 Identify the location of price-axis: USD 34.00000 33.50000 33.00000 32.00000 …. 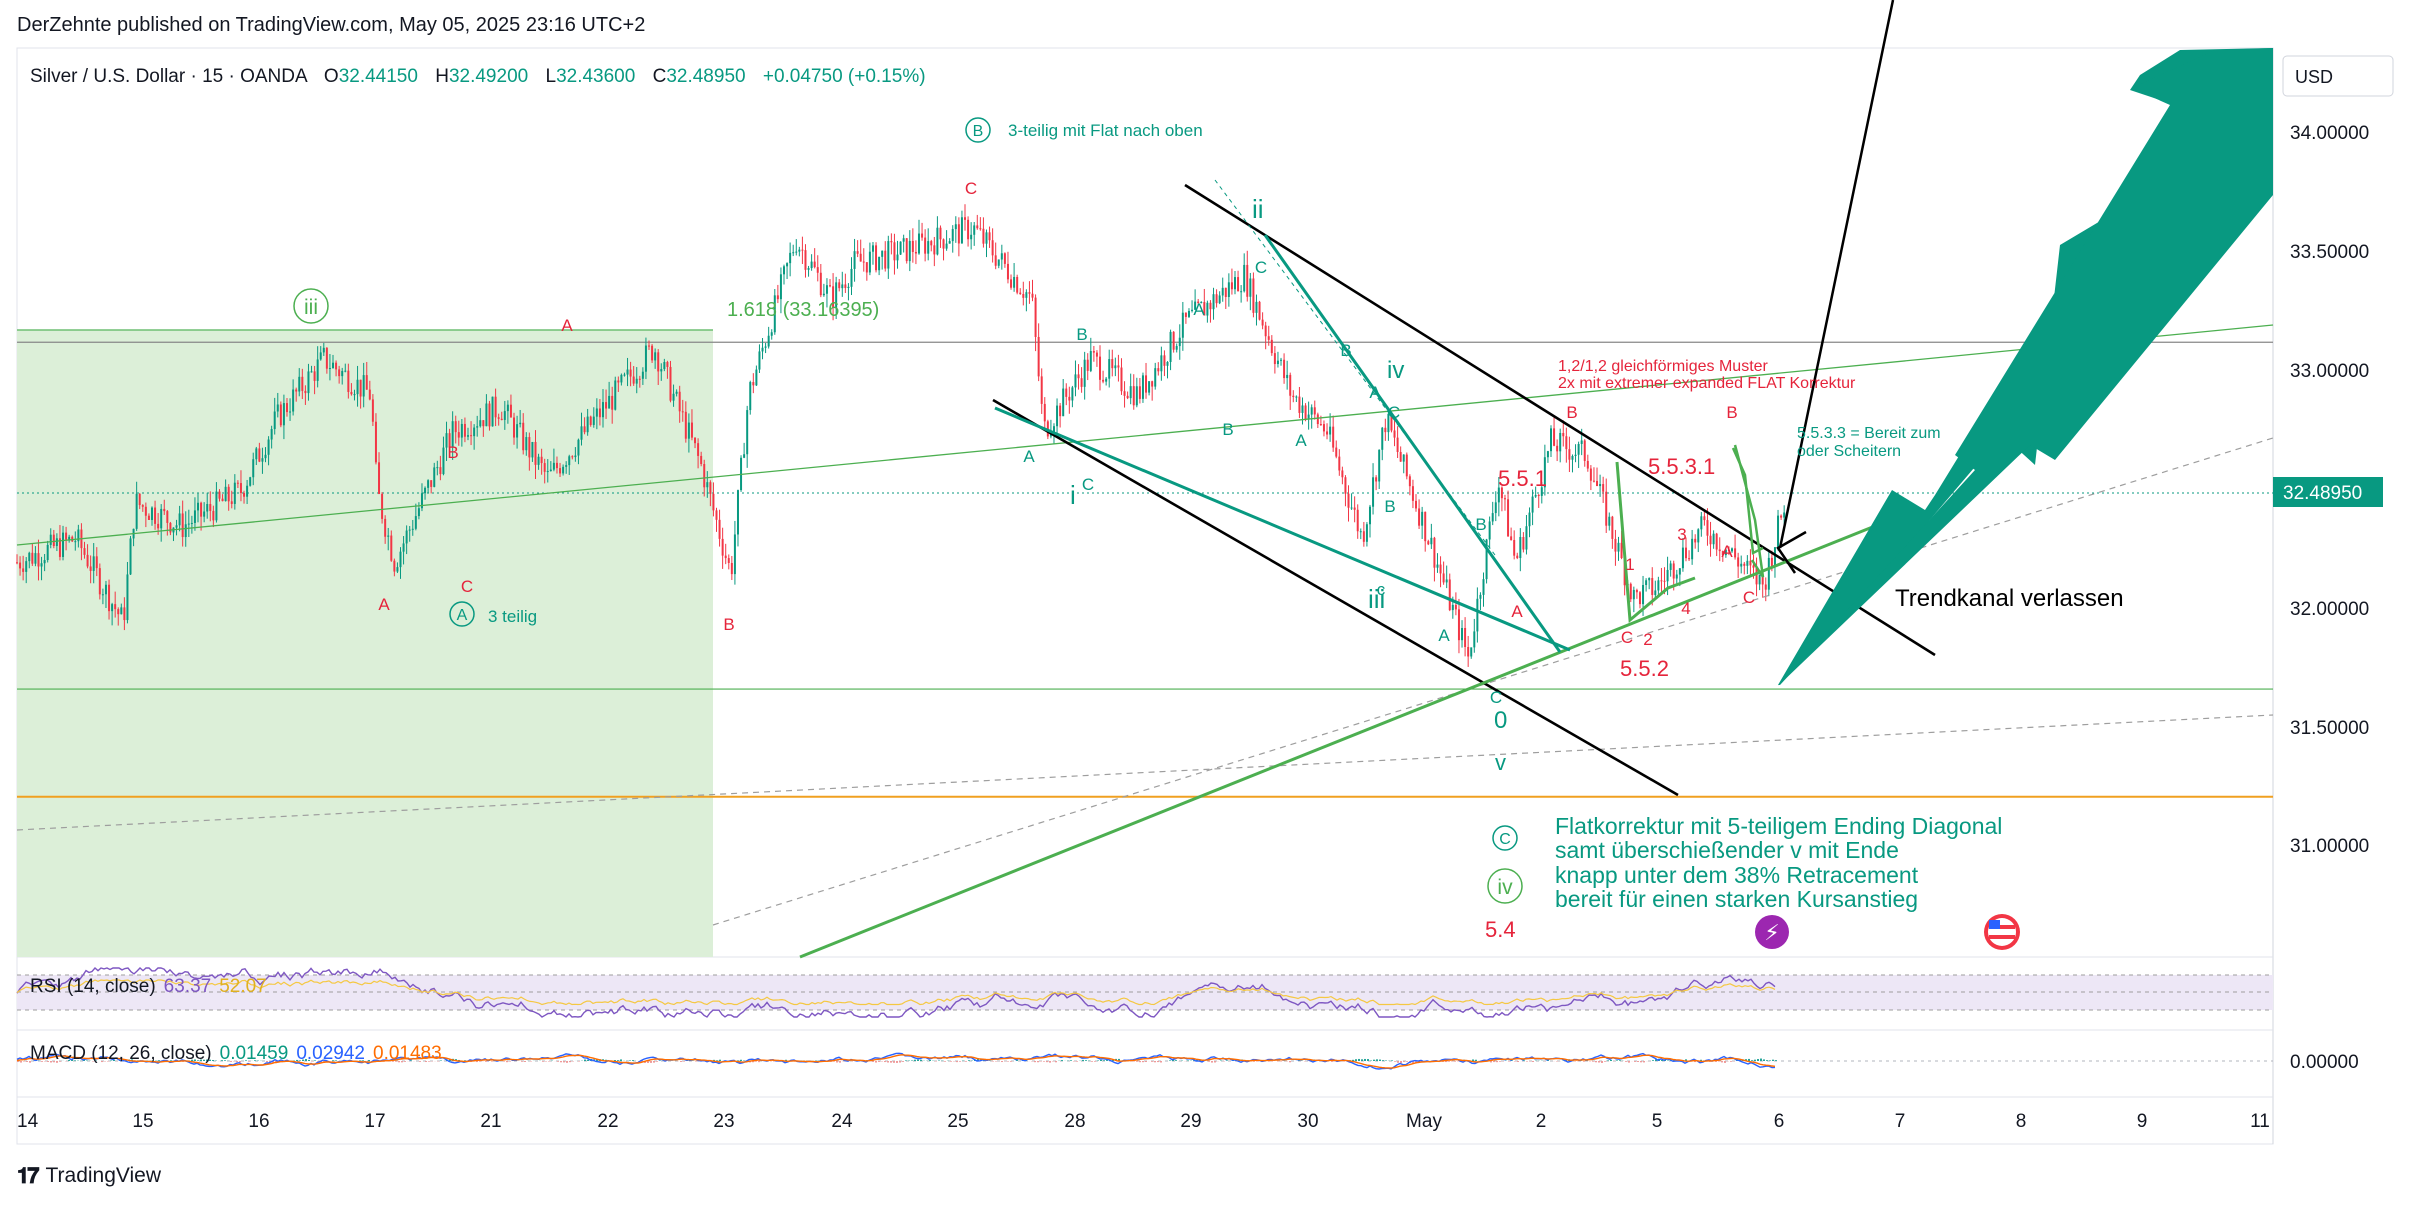
(2333, 564).